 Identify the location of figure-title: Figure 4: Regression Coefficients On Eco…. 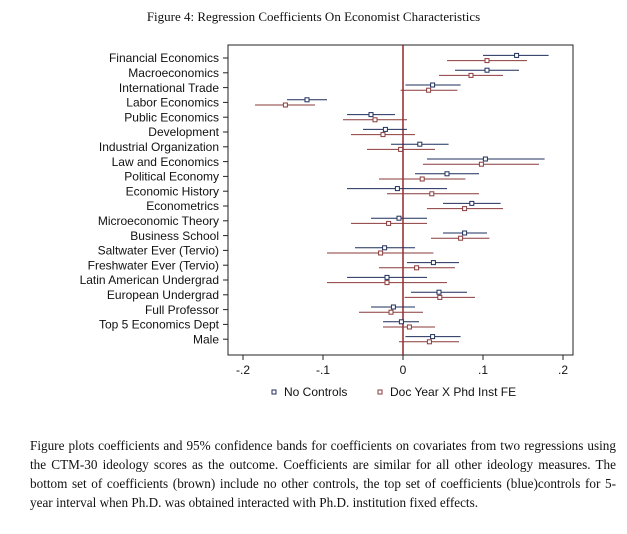
(313, 16).